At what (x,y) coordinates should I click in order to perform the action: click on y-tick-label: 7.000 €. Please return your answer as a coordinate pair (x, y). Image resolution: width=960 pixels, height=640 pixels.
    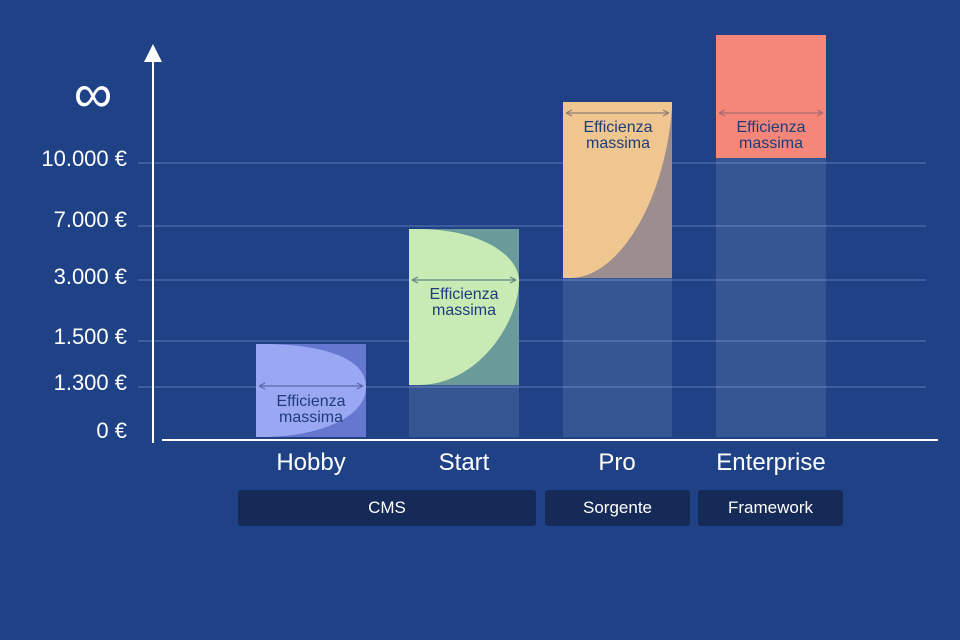
    Looking at the image, I should click on (90, 219).